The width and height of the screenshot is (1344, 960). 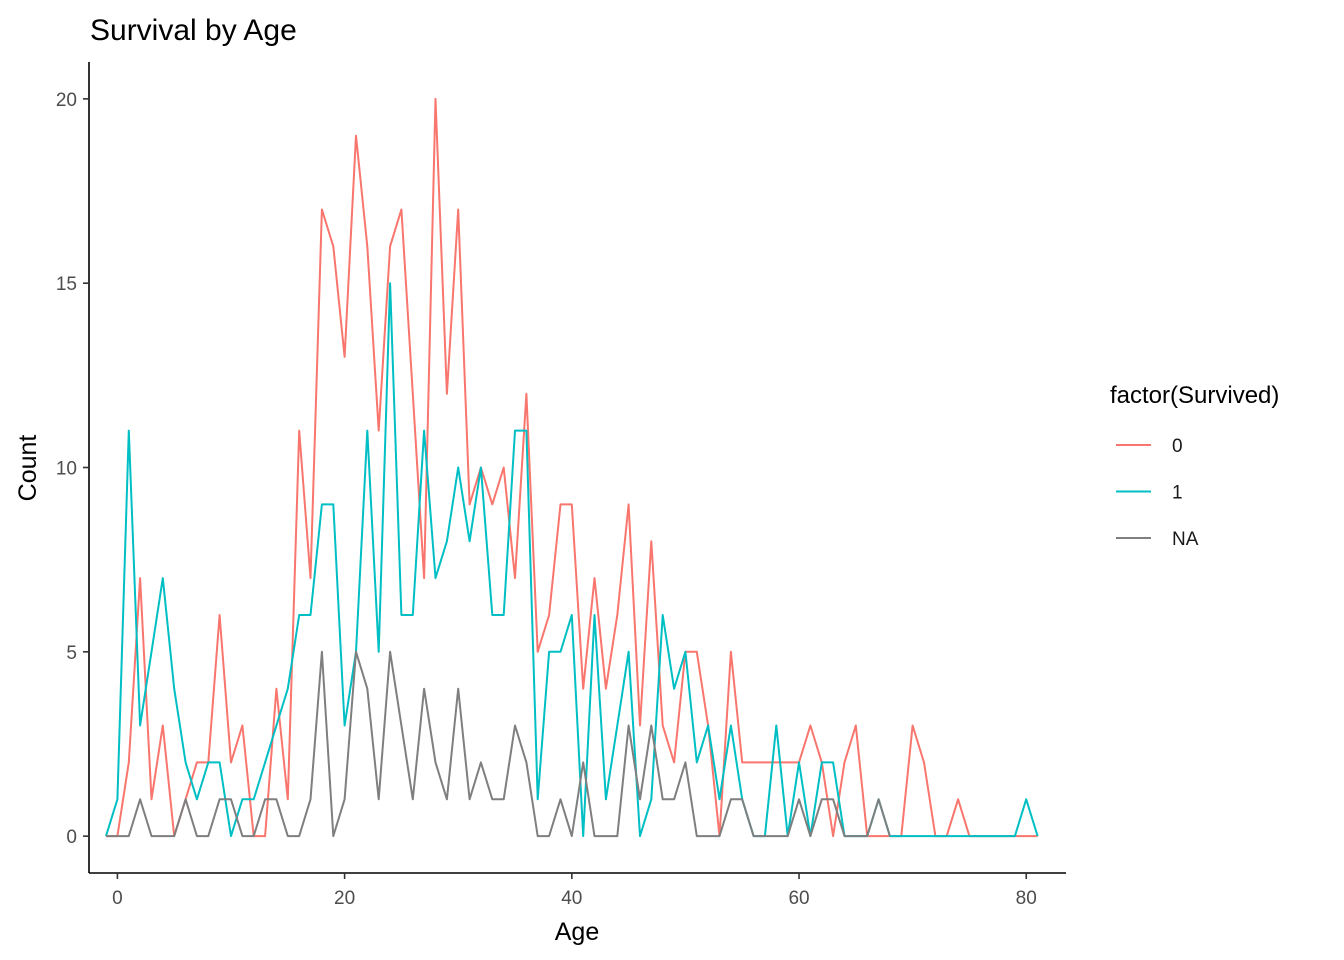 I want to click on y-tick-label: 20, so click(x=66, y=100).